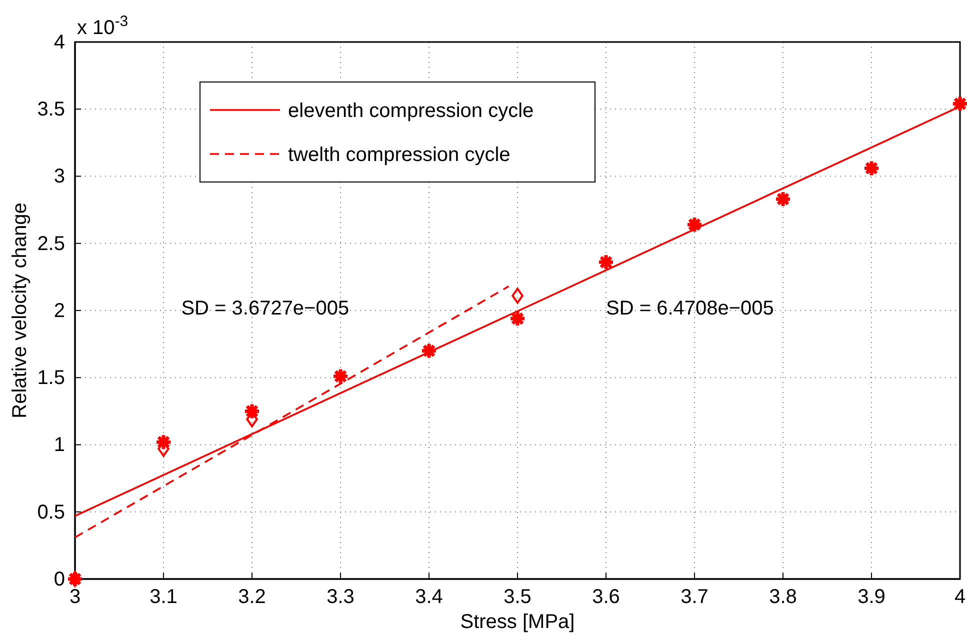 This screenshot has height=635, width=967. I want to click on y-tick-label: 1.5, so click(51, 378).